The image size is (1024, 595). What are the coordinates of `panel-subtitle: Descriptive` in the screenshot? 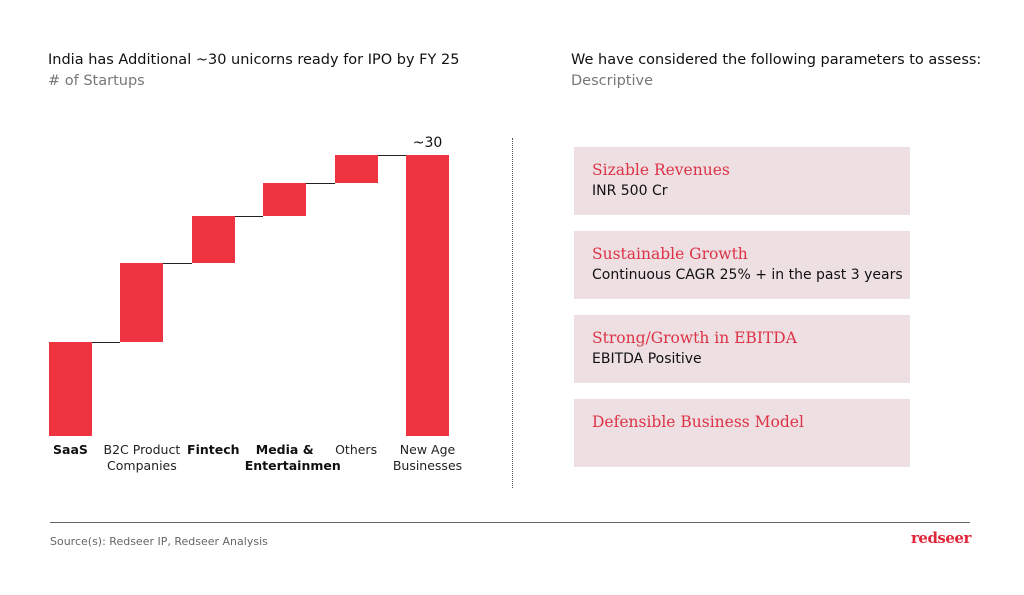 It's located at (612, 81).